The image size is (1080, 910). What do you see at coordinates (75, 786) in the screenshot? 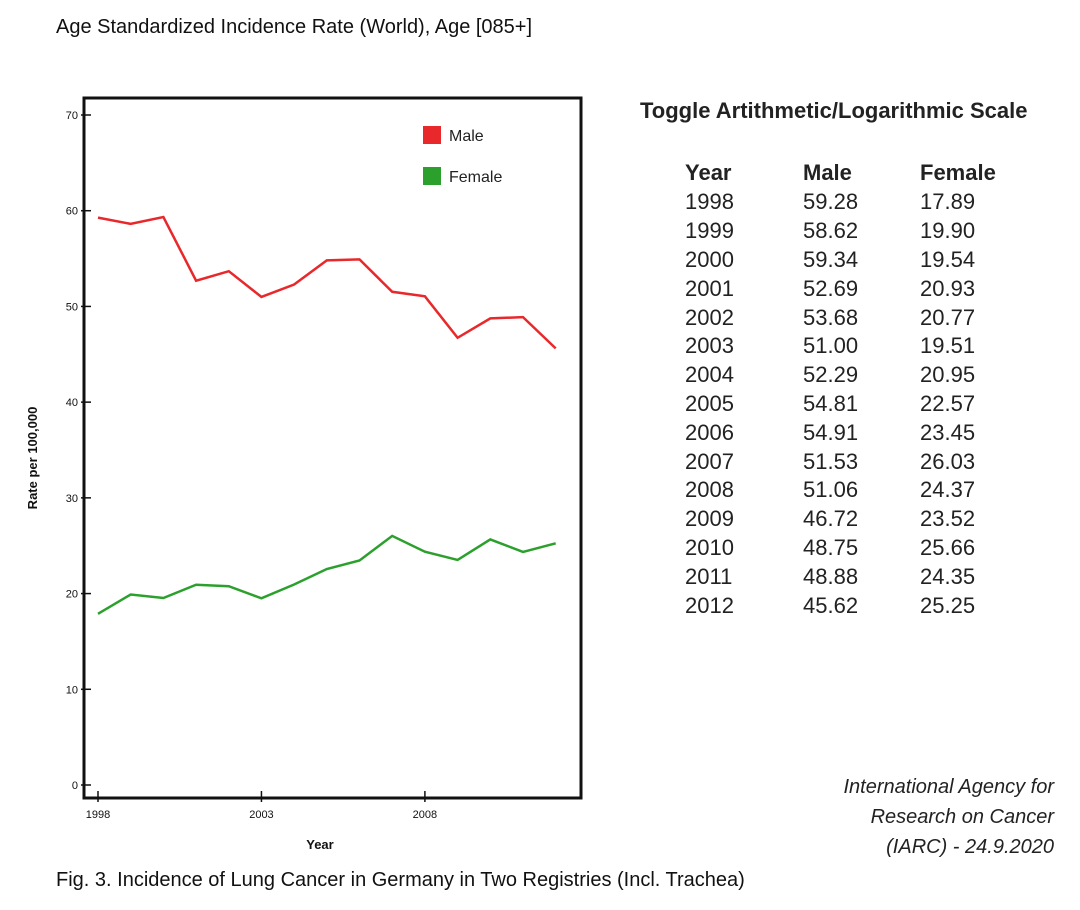
I see `y-tick-label: 0` at bounding box center [75, 786].